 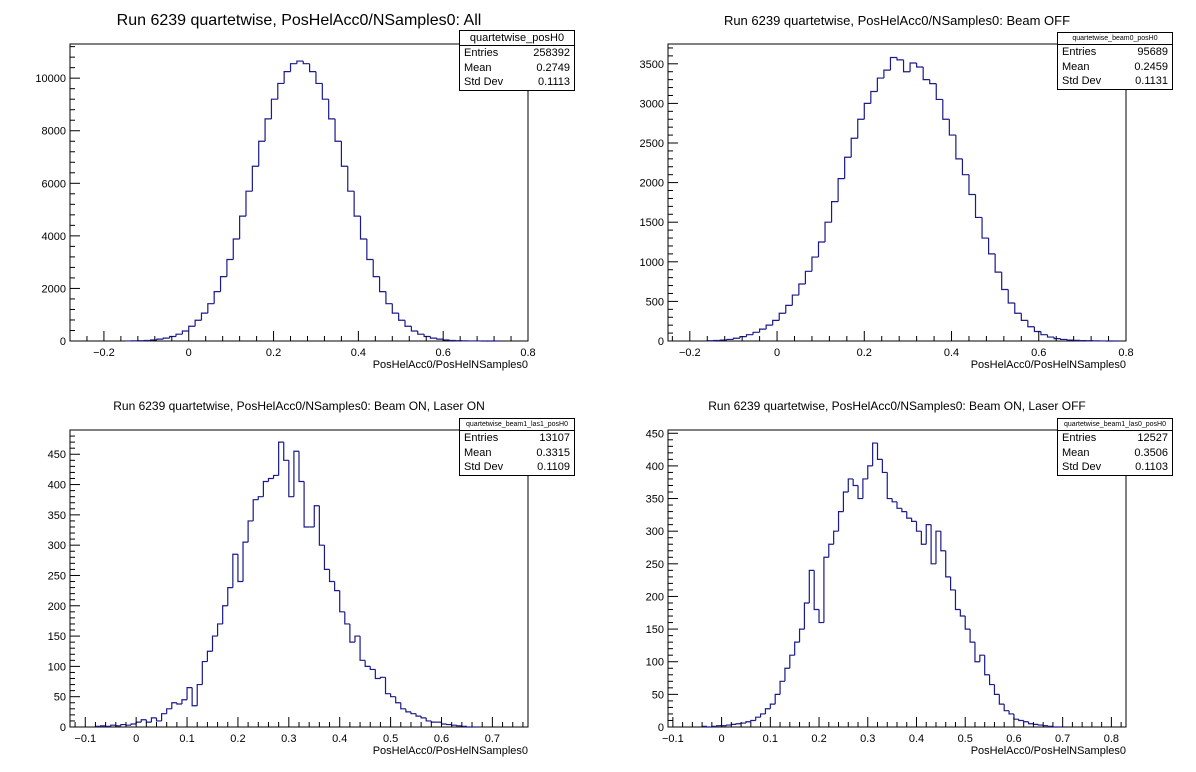 What do you see at coordinates (655, 663) in the screenshot?
I see `y-tick-label: 100` at bounding box center [655, 663].